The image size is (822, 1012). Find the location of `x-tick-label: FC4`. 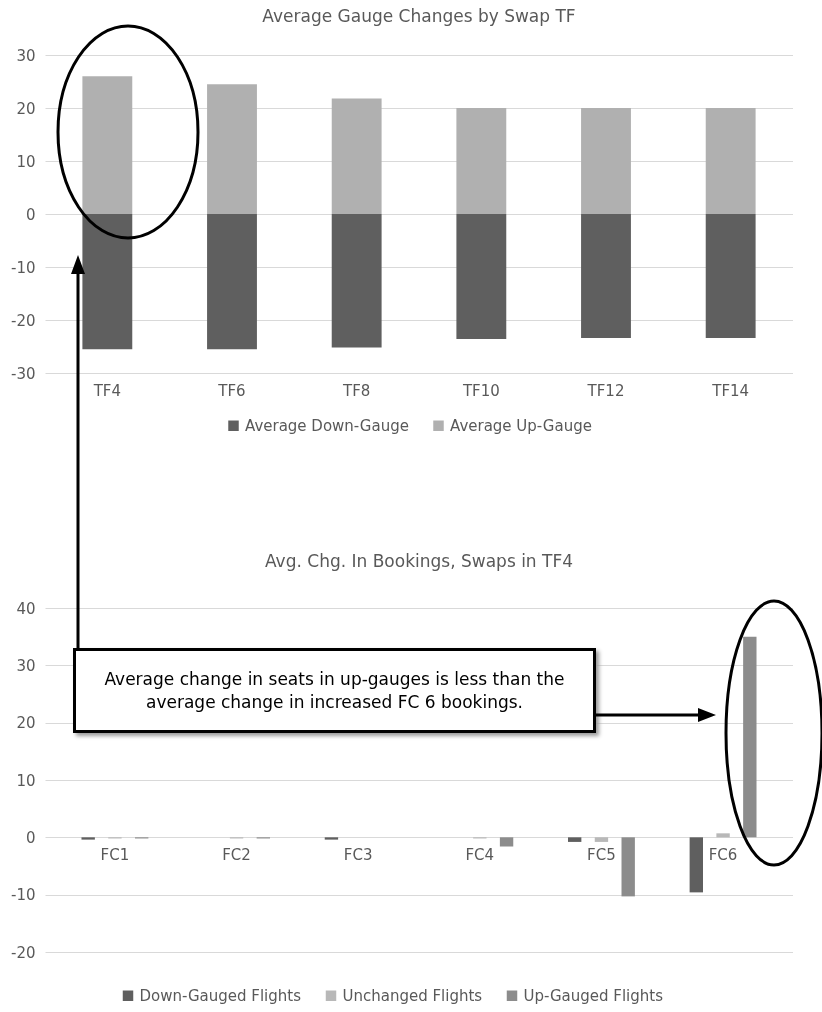

x-tick-label: FC4 is located at coordinates (480, 854).